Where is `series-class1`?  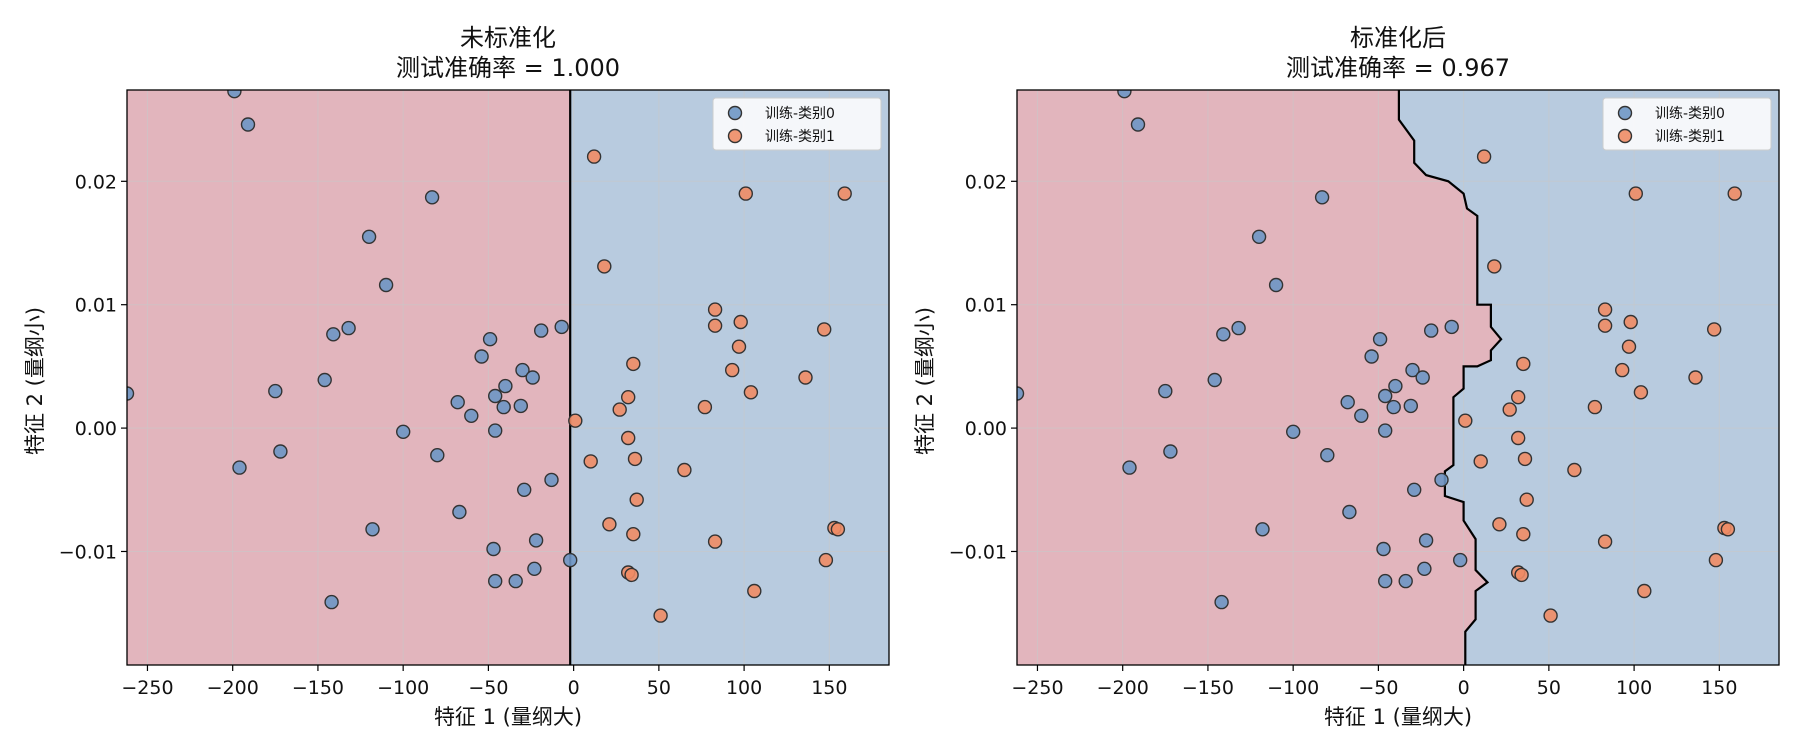 series-class1 is located at coordinates (1600, 386).